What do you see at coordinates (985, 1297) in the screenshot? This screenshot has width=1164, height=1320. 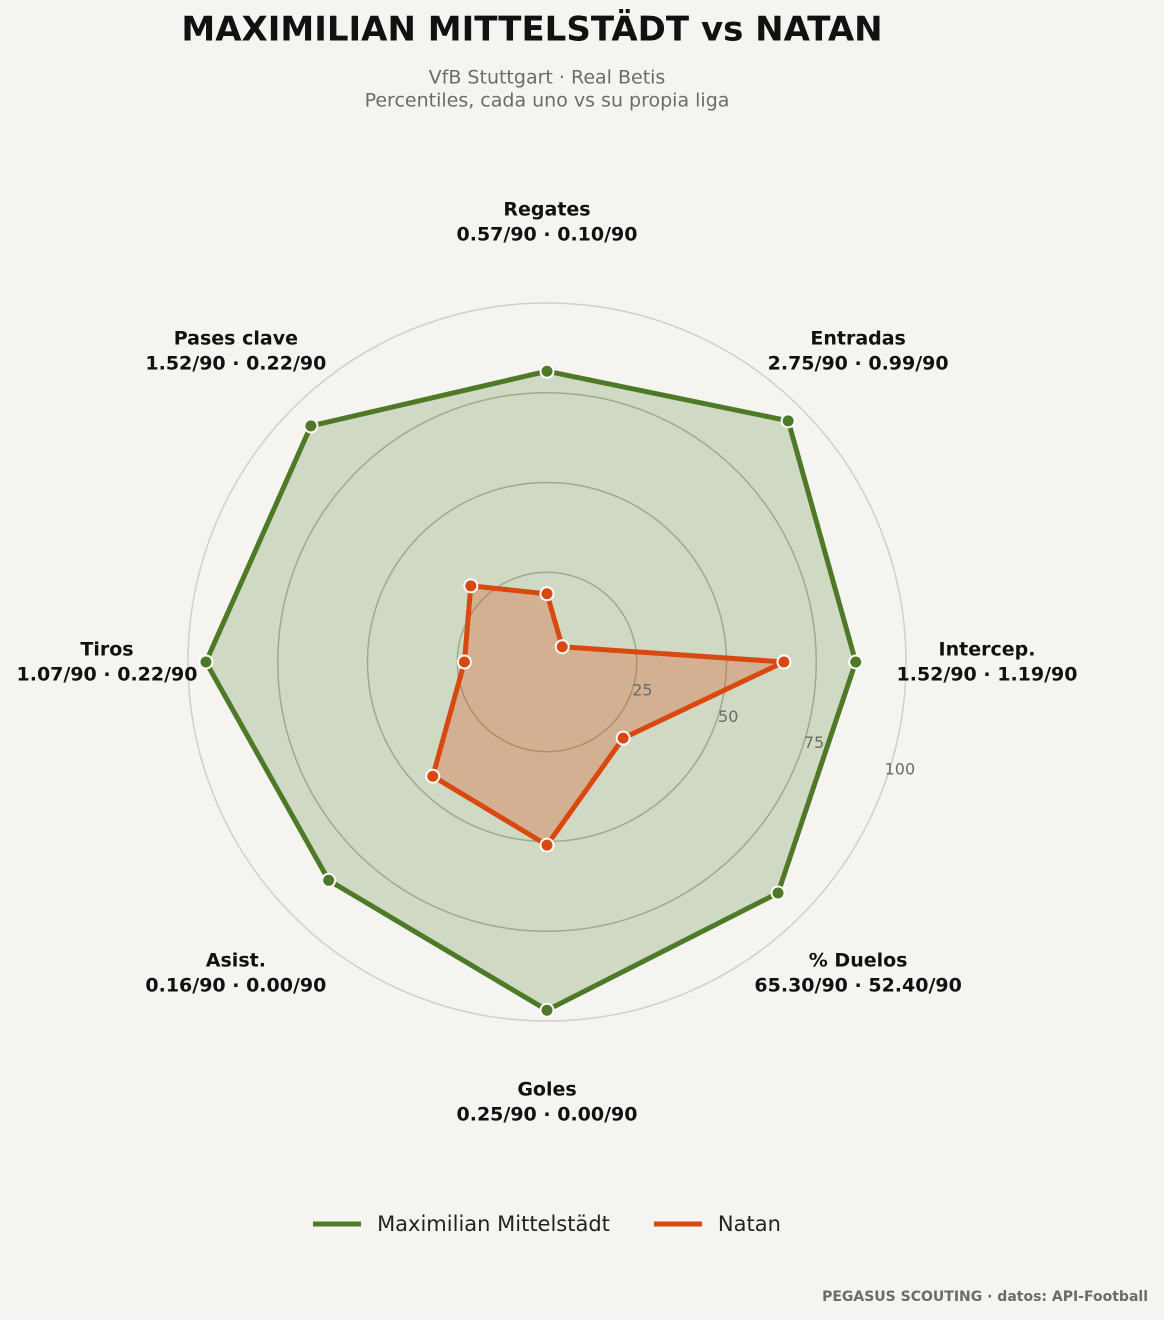 I see `footer: PEGASUS SCOUTING · datos: API-Football` at bounding box center [985, 1297].